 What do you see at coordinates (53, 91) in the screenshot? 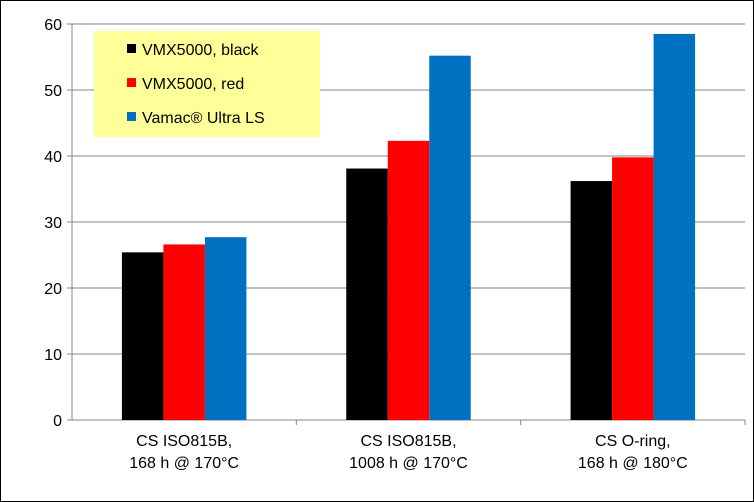
I see `y-tick-label: 50` at bounding box center [53, 91].